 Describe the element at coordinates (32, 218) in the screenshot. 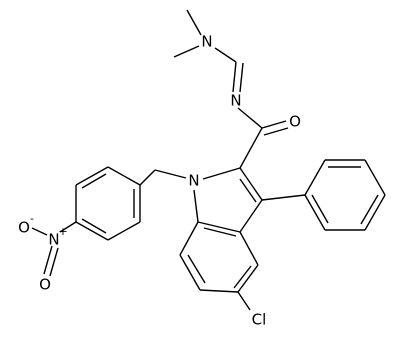

I see `charge: -` at that location.